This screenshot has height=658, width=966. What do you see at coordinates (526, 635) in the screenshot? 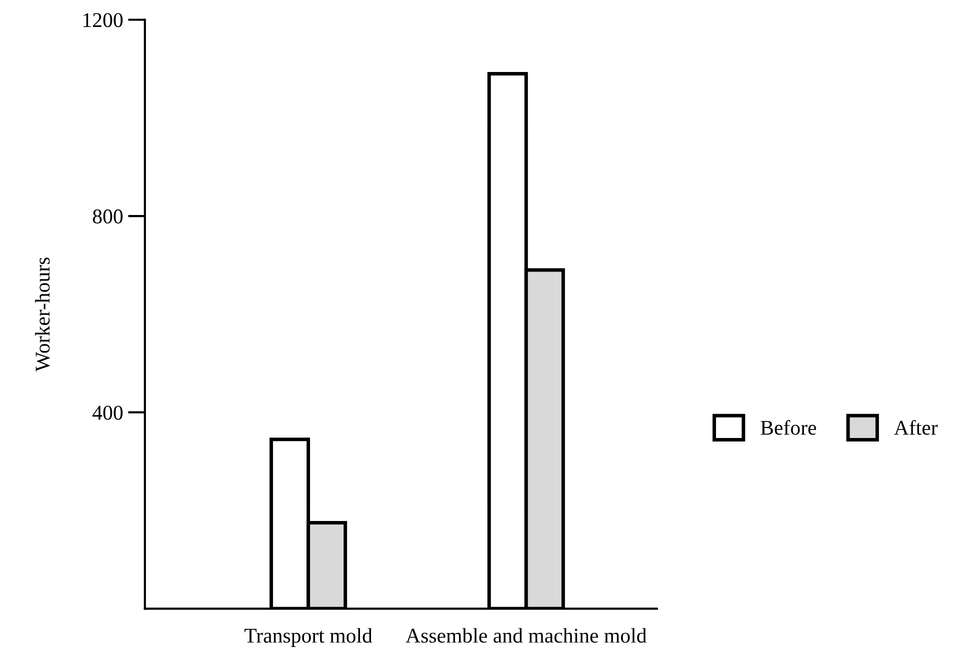
I see `x-tick-label: Assemble and machine mold` at bounding box center [526, 635].